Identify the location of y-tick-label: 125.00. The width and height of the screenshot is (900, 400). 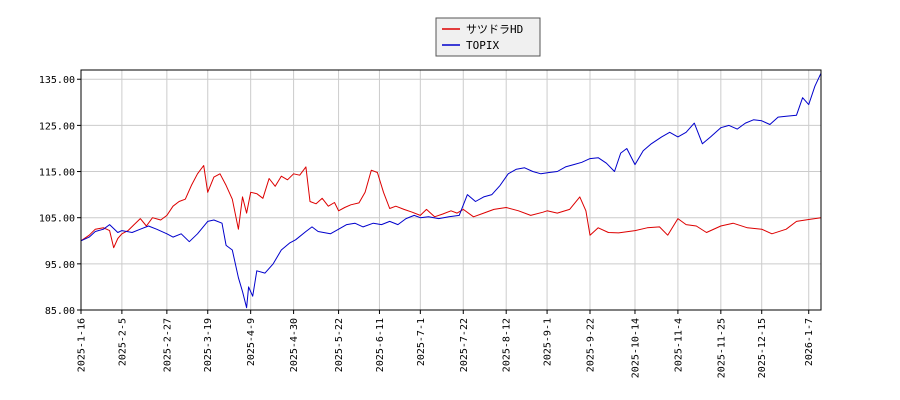
(57, 126).